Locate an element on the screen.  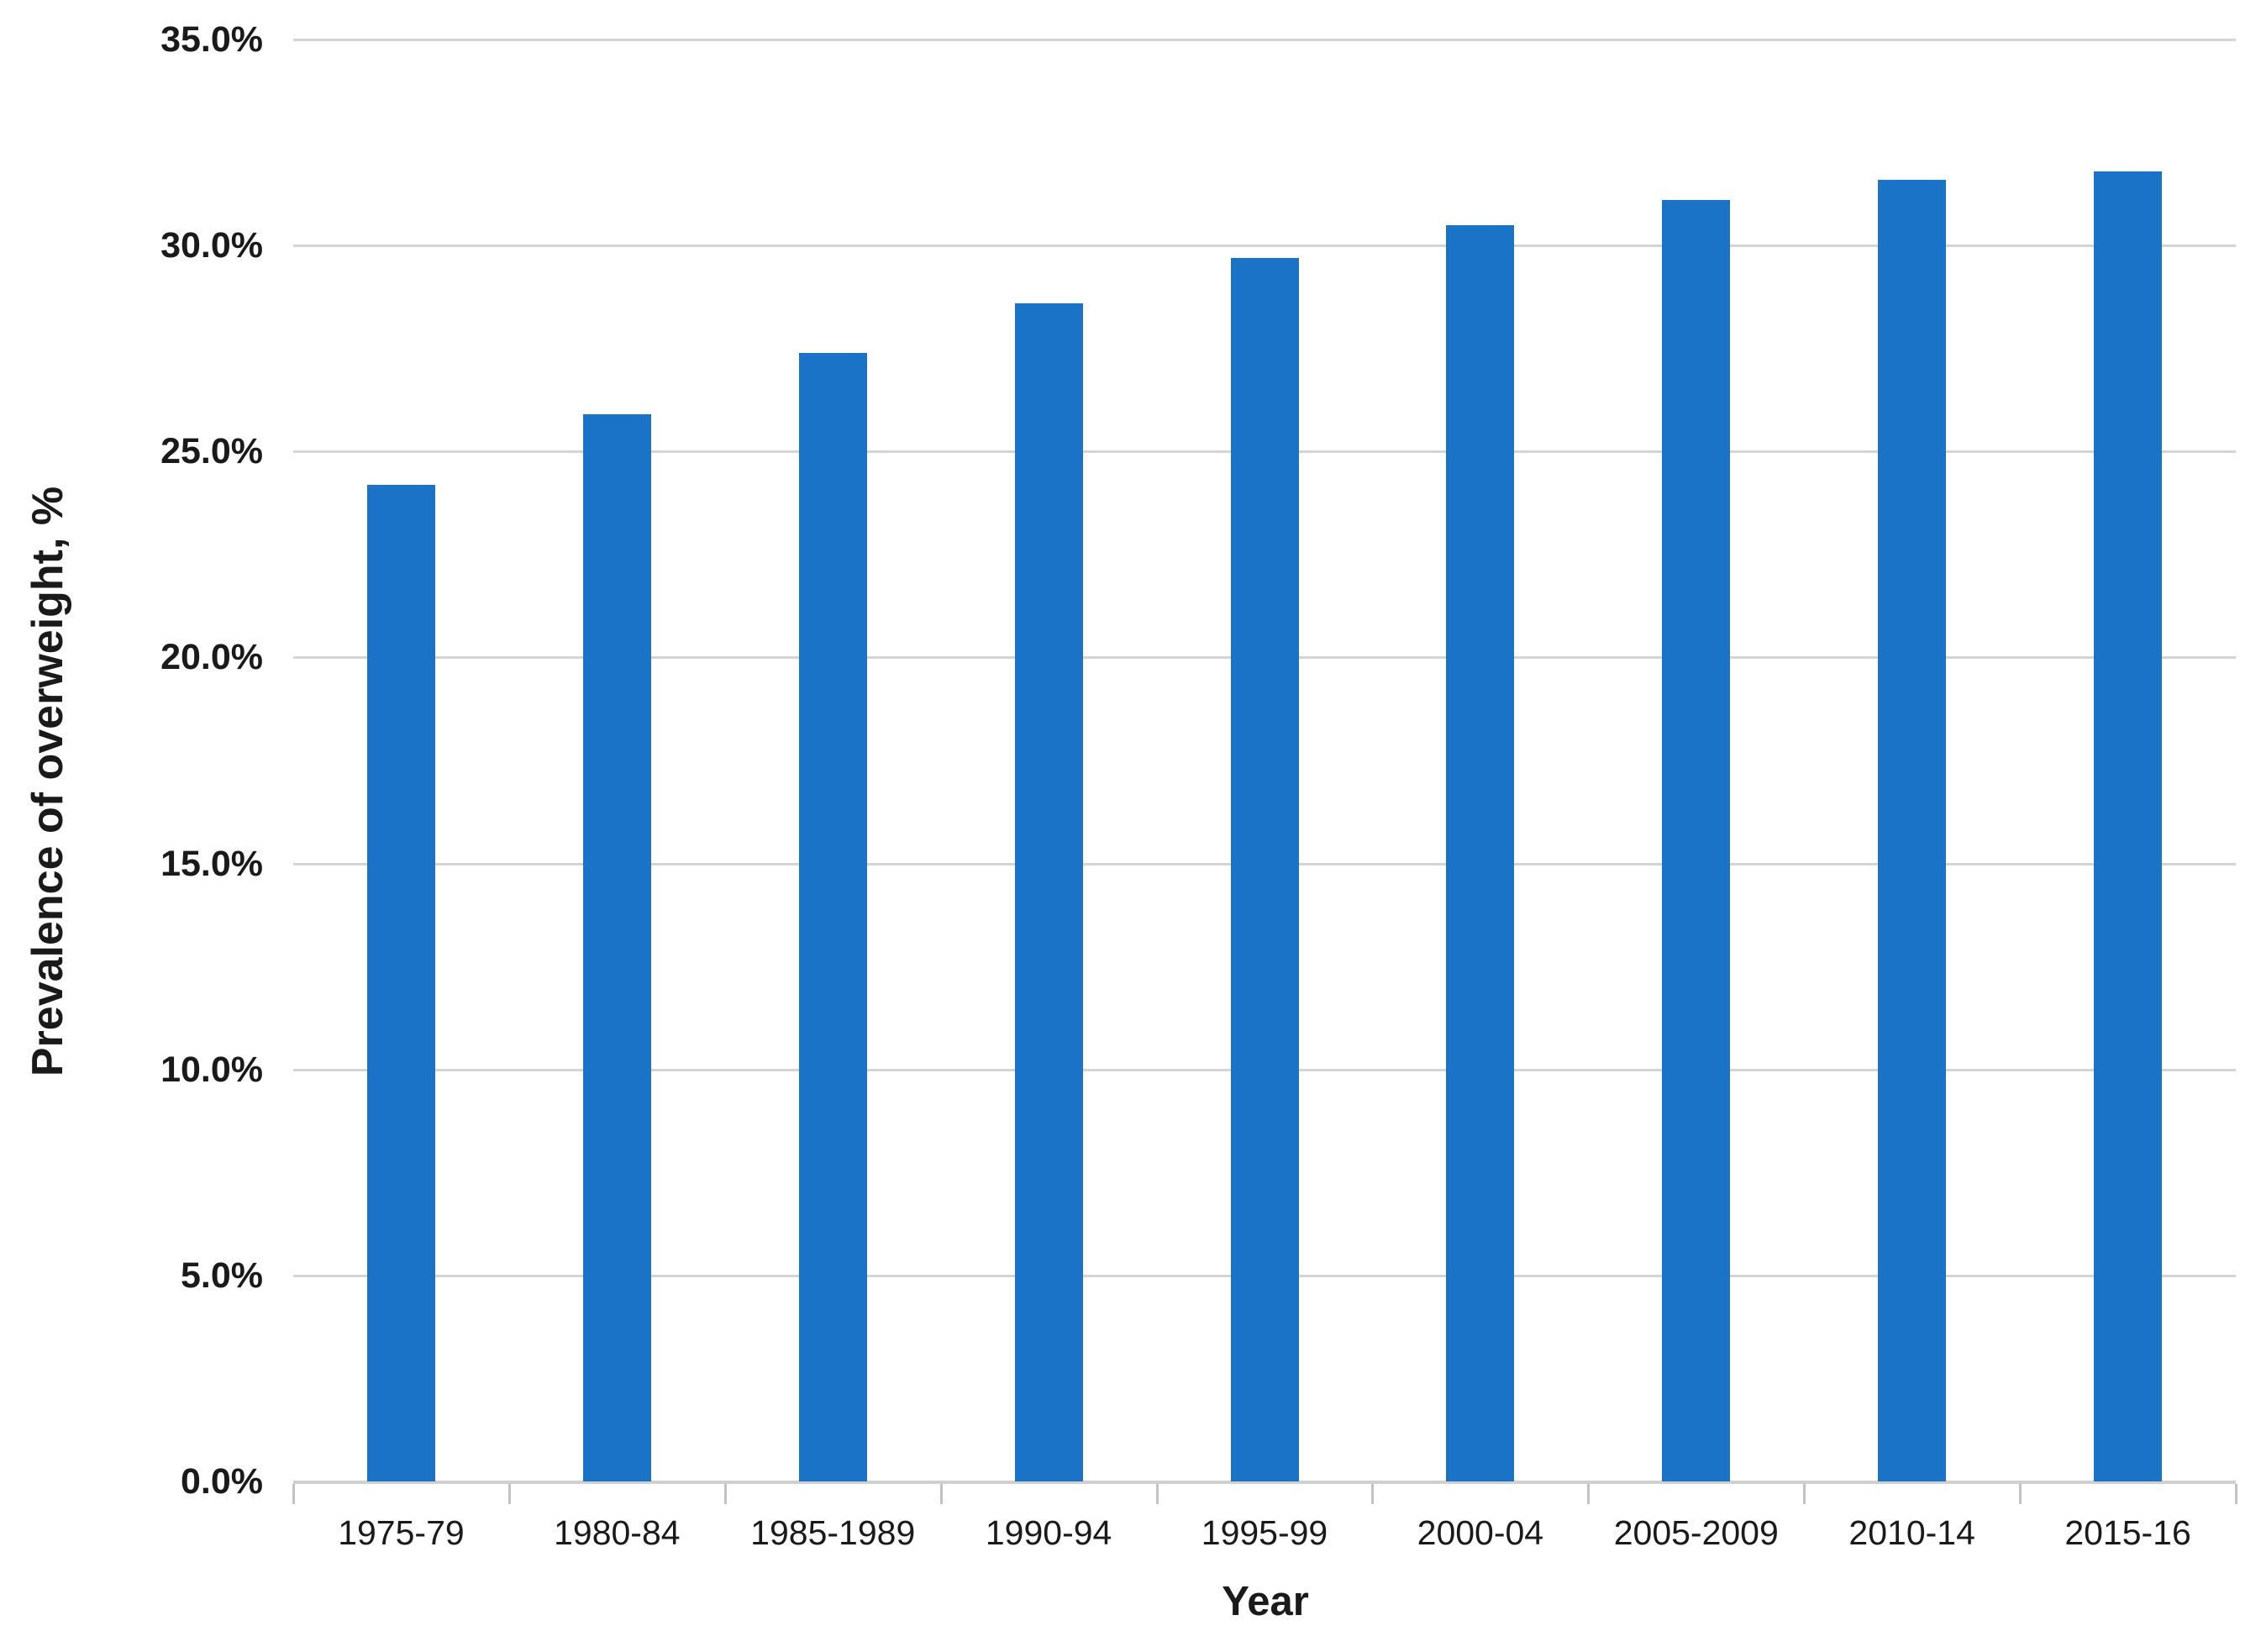
bar-2005-2009 is located at coordinates (1696, 841).